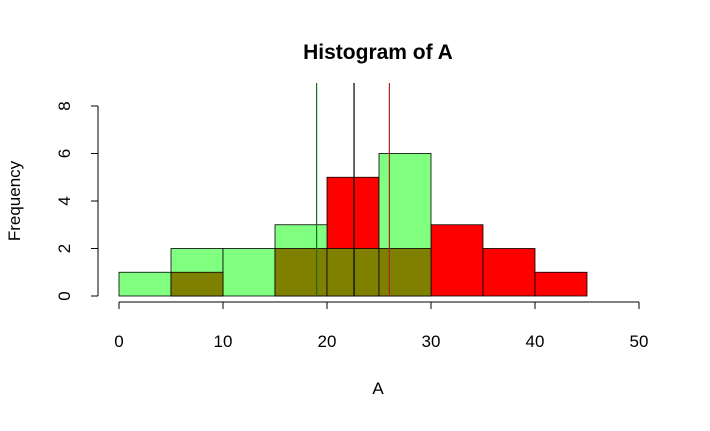  I want to click on x-tick-label-0: 0, so click(118, 341).